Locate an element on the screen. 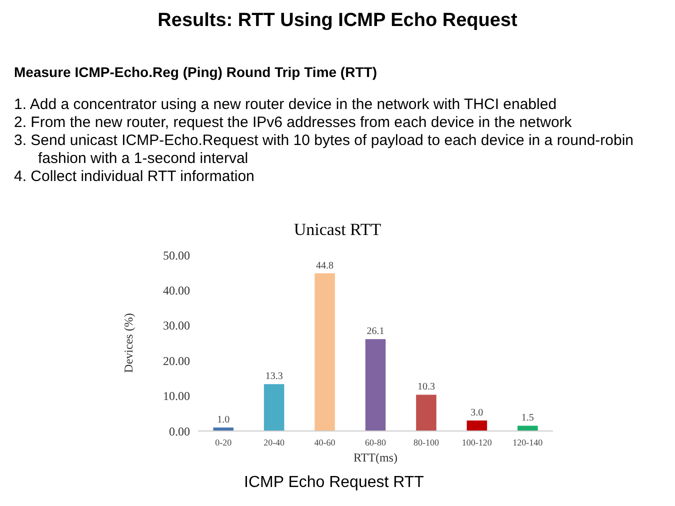 Image resolution: width=675 pixels, height=506 pixels. chart-subtitle: Measure ICMP-Echo.Reg (Ping) Round Trip Time (RTT) is located at coordinates (195, 72).